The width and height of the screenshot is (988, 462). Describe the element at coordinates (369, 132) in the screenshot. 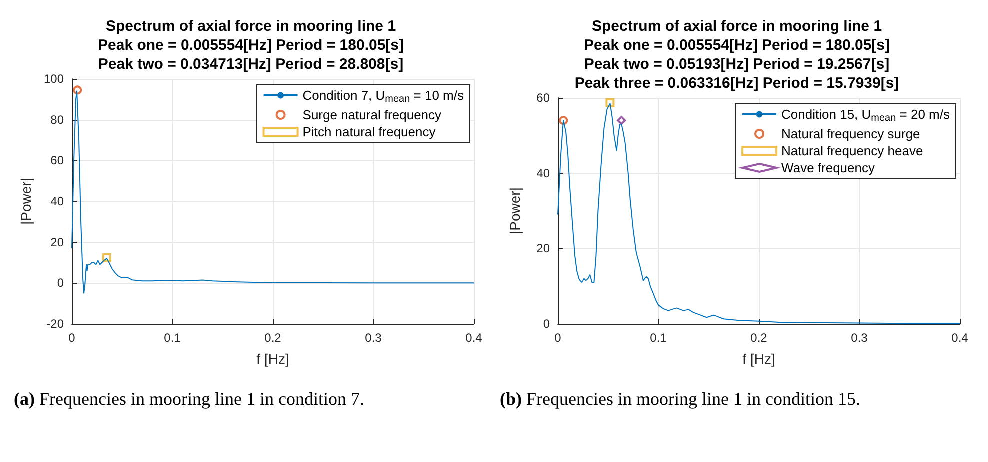

I see `legend-label: Pitch natural frequency` at that location.